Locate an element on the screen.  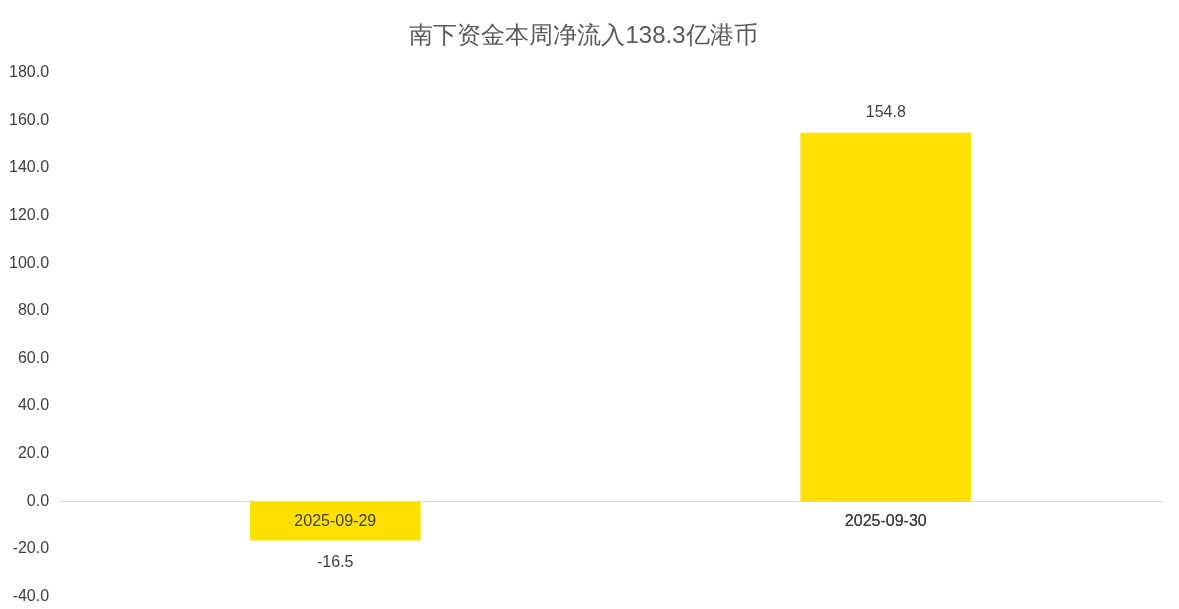
y-tick-label: 60.0 is located at coordinates (33, 357).